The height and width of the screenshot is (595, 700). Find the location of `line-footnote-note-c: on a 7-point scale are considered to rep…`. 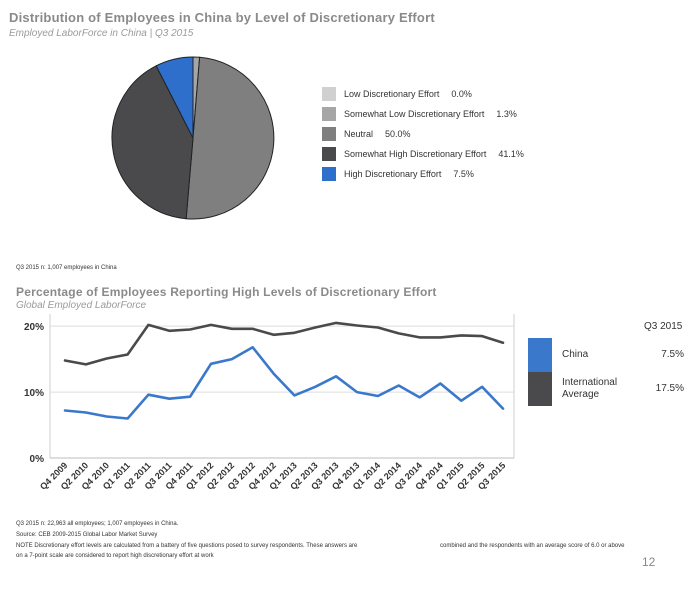

line-footnote-note-c: on a 7-point scale are considered to rep… is located at coordinates (115, 556).